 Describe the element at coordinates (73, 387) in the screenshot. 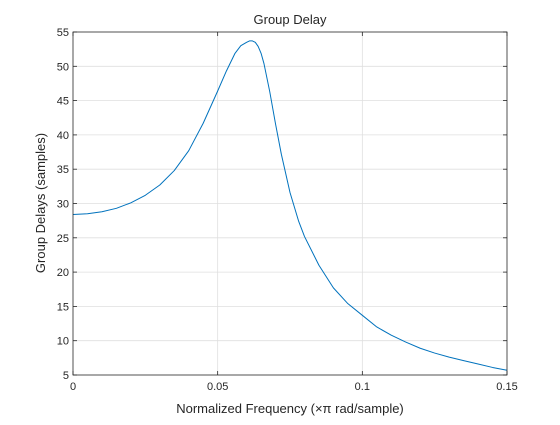

I see `x-tick-label: 0` at that location.